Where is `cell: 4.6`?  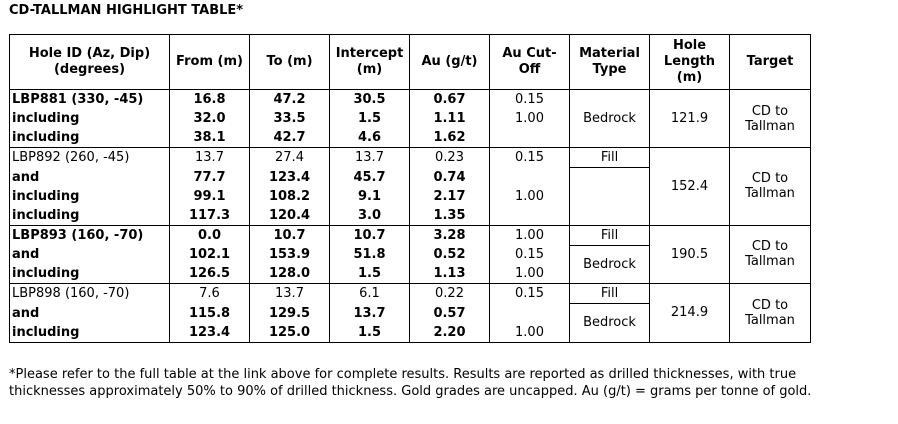 cell: 4.6 is located at coordinates (369, 138).